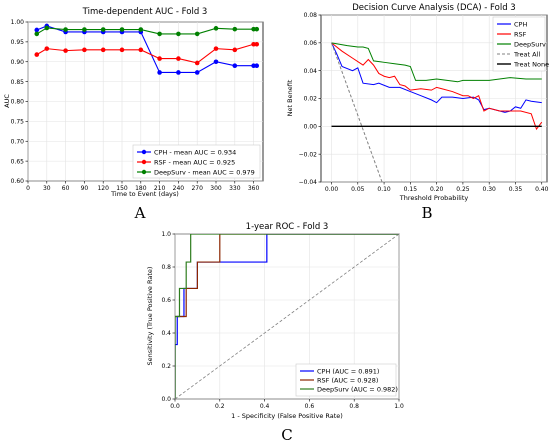 This screenshot has width=550, height=445. What do you see at coordinates (531, 65) in the screenshot?
I see `legend-label-dca-treat-none: Treat None` at bounding box center [531, 65].